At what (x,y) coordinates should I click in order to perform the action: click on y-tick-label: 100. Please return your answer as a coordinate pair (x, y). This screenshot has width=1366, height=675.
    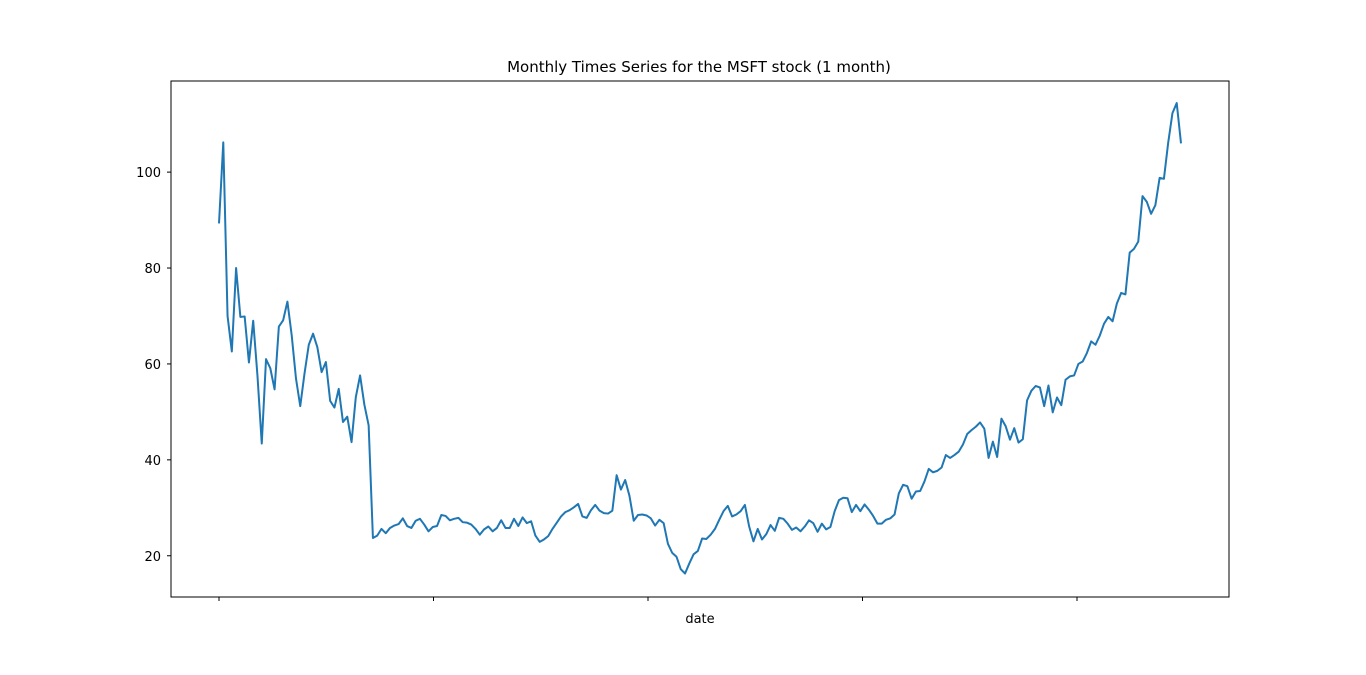
    Looking at the image, I should click on (148, 173).